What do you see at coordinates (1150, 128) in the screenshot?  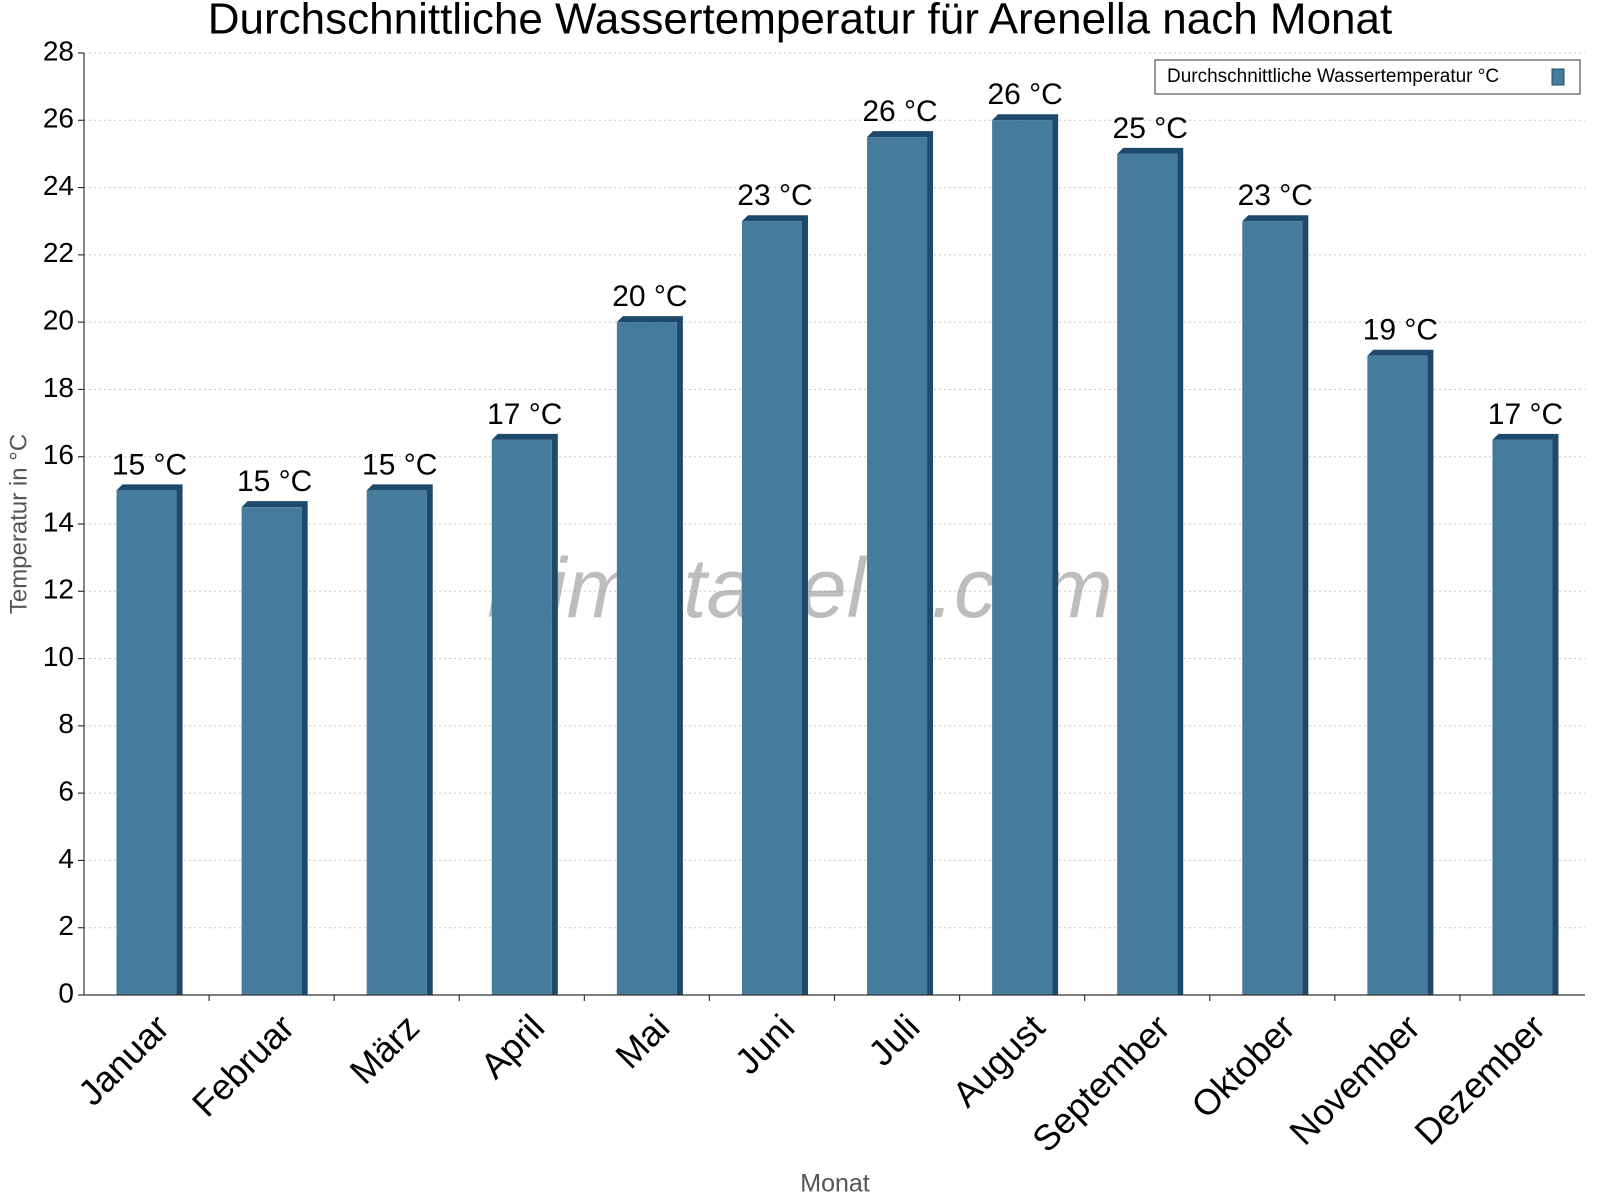 I see `data-label: 25 °C` at bounding box center [1150, 128].